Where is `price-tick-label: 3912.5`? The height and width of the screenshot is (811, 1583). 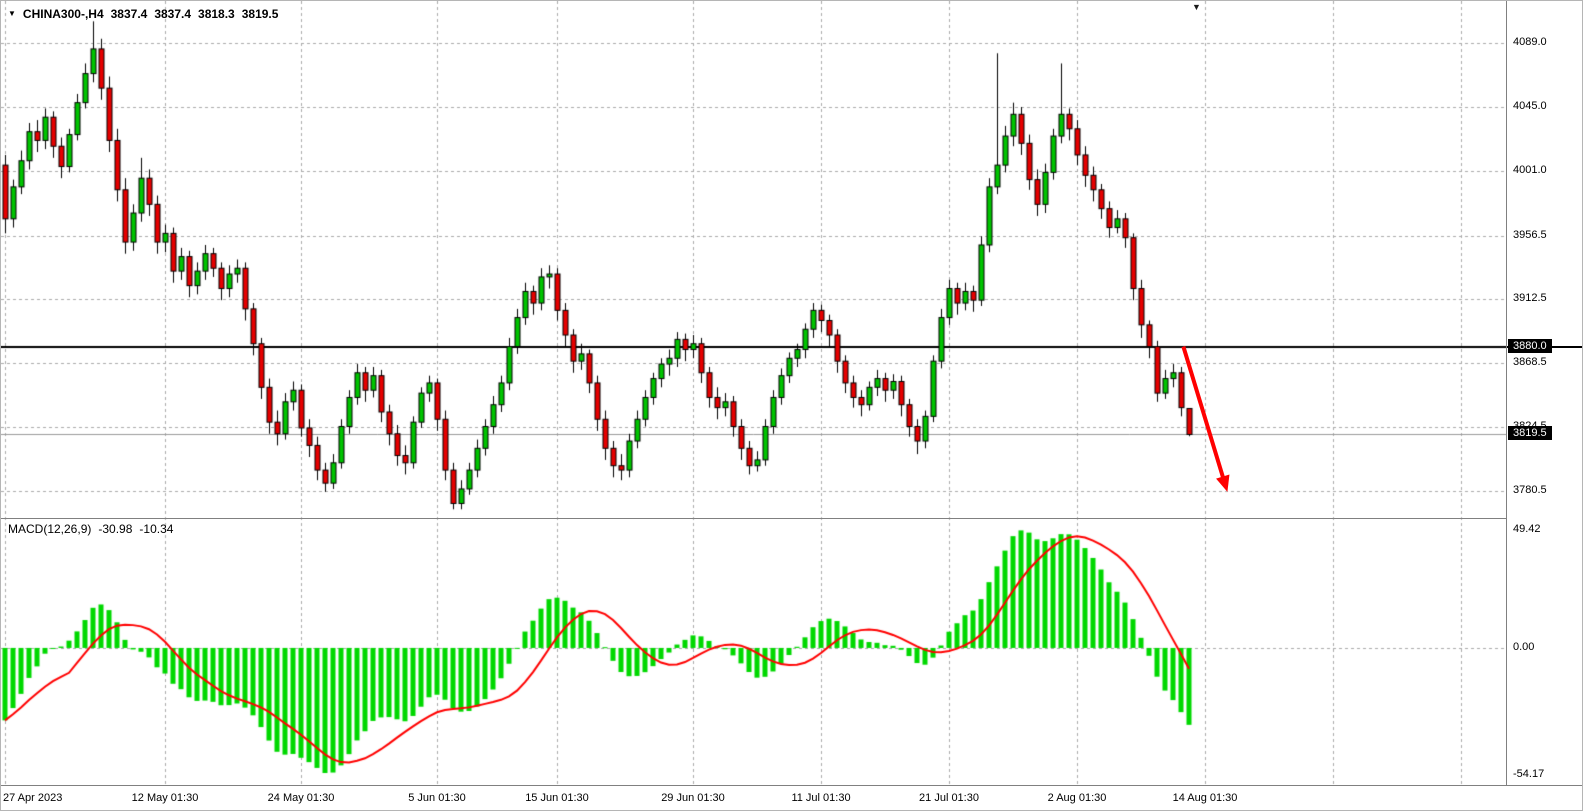
price-tick-label: 3912.5 is located at coordinates (1530, 298).